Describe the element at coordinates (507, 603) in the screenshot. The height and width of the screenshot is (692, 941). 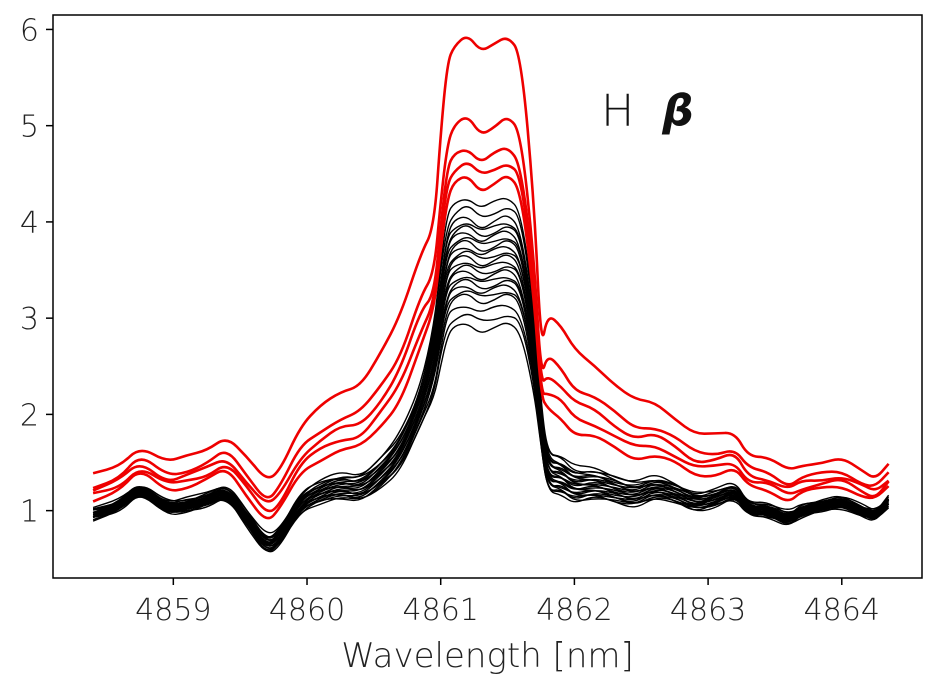
I see `x-axis-ticks: 4859 4860 4861 4862 4863 4864` at that location.